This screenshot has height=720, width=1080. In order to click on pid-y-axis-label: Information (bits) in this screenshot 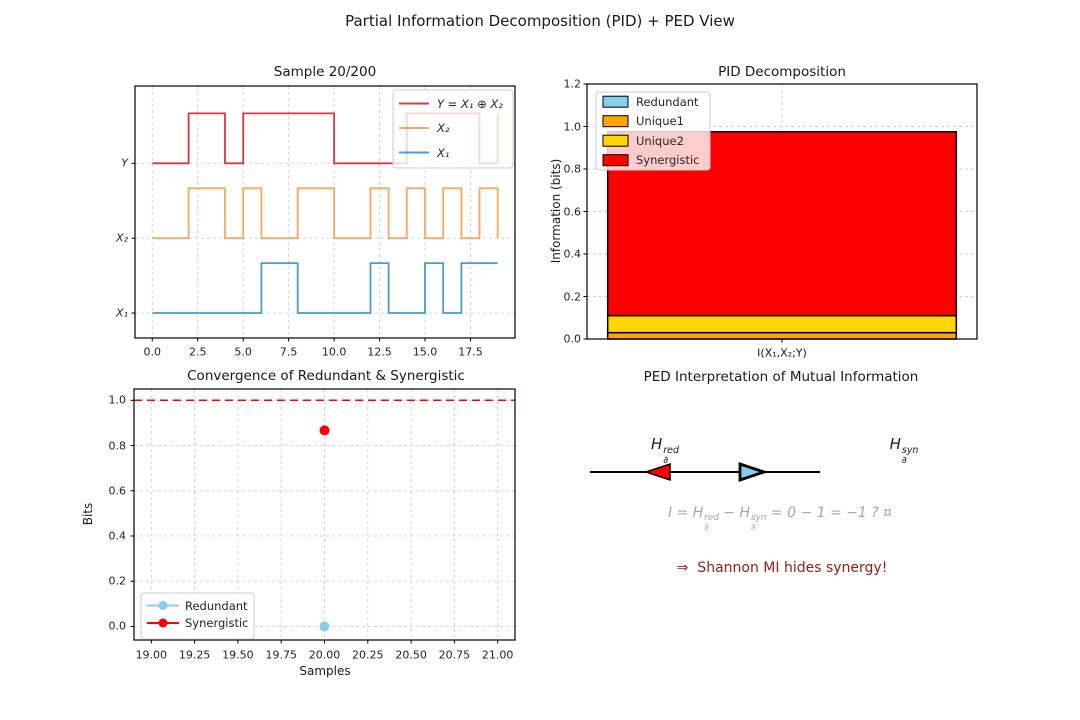, I will do `click(556, 211)`.